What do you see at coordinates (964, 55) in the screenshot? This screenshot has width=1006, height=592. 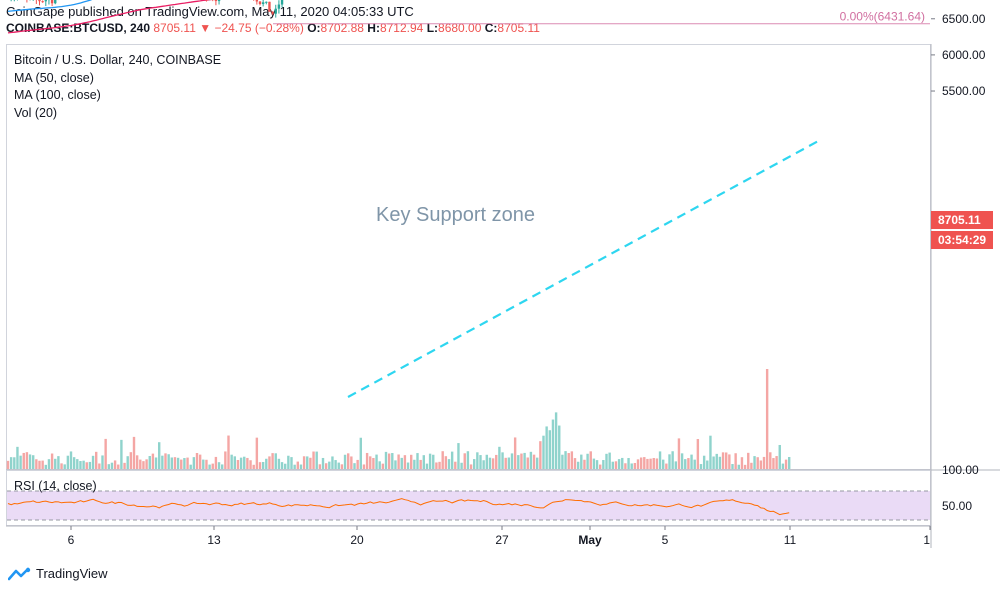 I see `price-tick-label: 6000.00` at bounding box center [964, 55].